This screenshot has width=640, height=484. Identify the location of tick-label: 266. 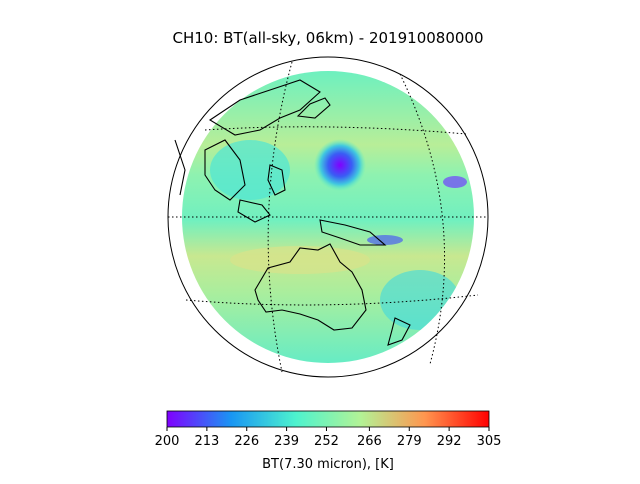
(369, 441).